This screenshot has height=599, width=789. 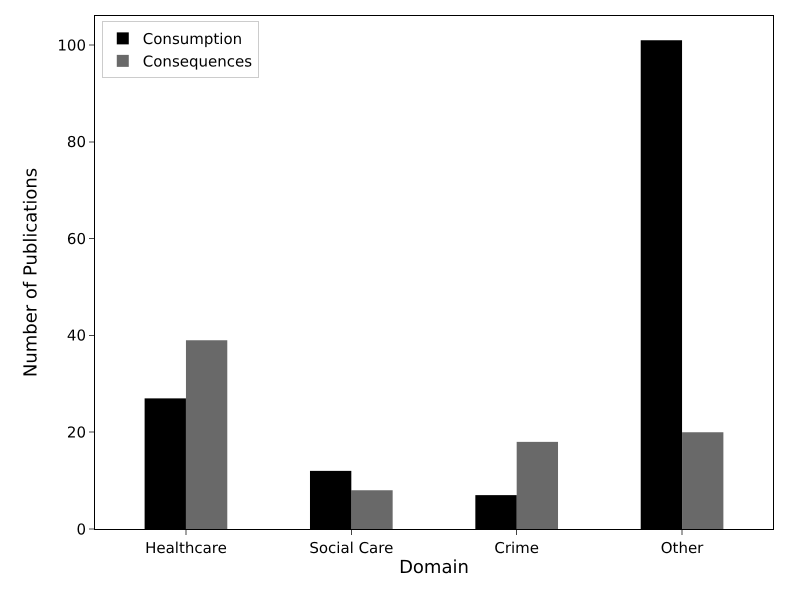 What do you see at coordinates (71, 45) in the screenshot?
I see `y-tick-label: 100` at bounding box center [71, 45].